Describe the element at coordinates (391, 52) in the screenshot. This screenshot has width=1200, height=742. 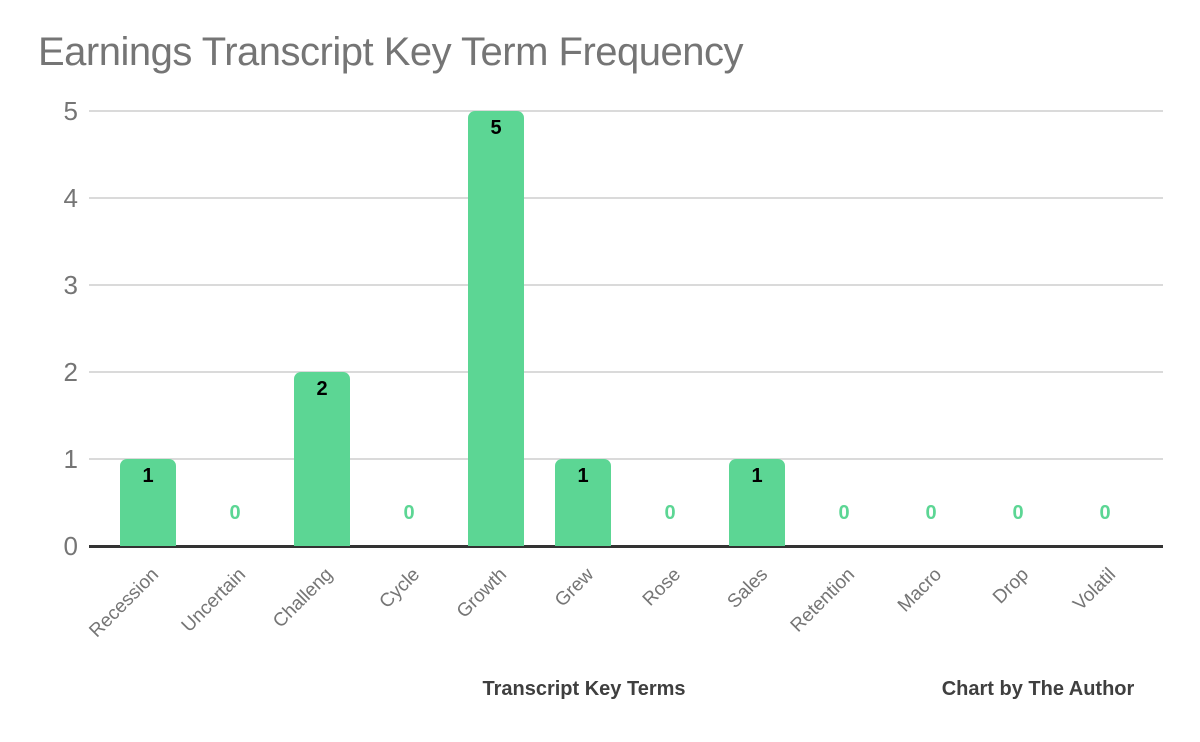
I see `chart-title: Earnings Transcript Key Term Frequency` at that location.